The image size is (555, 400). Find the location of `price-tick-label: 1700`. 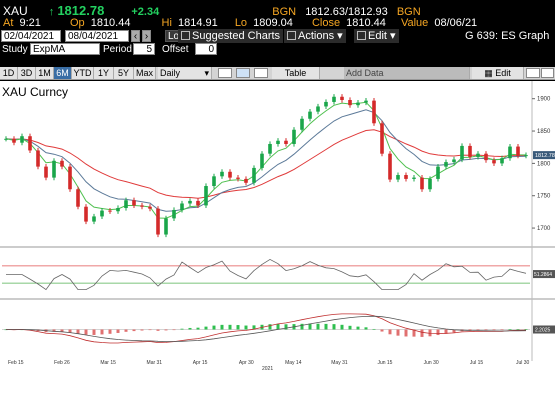

price-tick-label: 1700 is located at coordinates (544, 229).